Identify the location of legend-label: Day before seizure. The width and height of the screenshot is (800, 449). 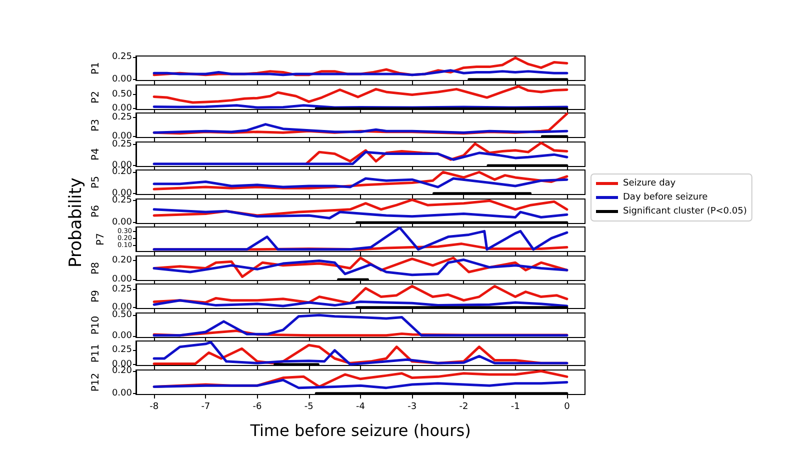
(665, 197).